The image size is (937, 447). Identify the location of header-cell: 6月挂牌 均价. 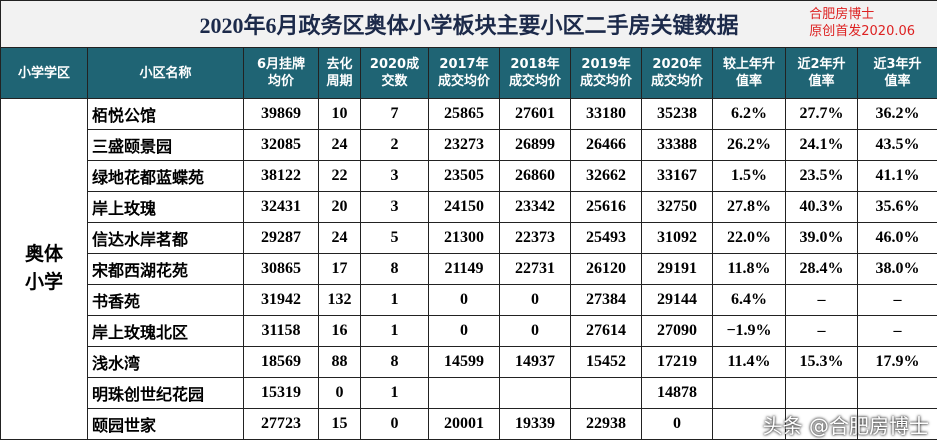
(281, 73).